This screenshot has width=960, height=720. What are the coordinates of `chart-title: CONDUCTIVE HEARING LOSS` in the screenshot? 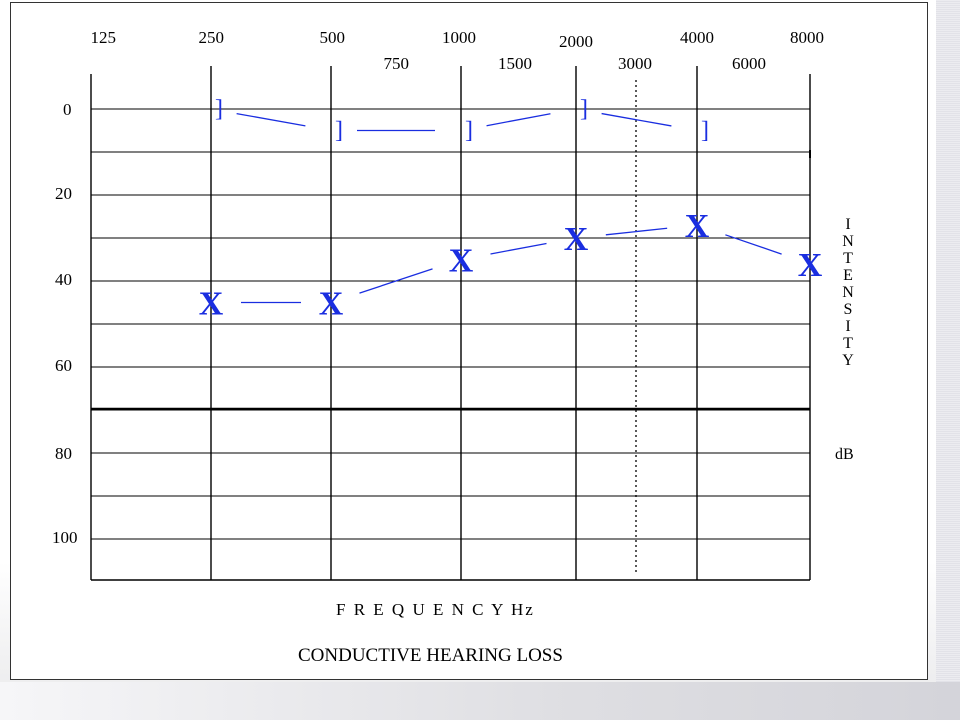 It's located at (430, 655).